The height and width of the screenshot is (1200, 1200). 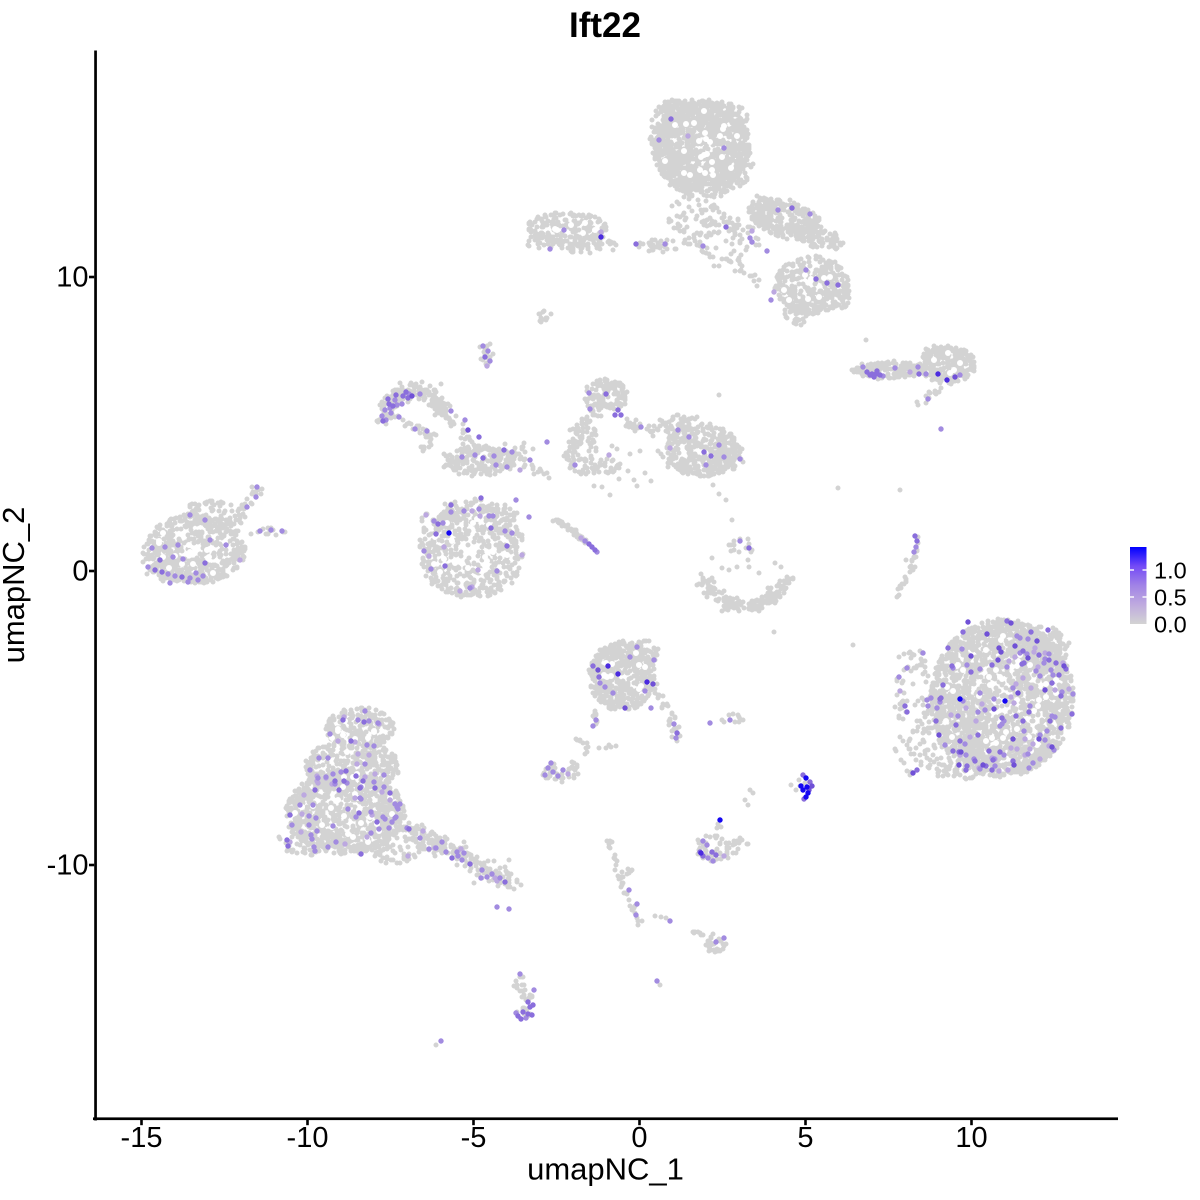 I want to click on svg-text: 0.0, so click(x=1170, y=625).